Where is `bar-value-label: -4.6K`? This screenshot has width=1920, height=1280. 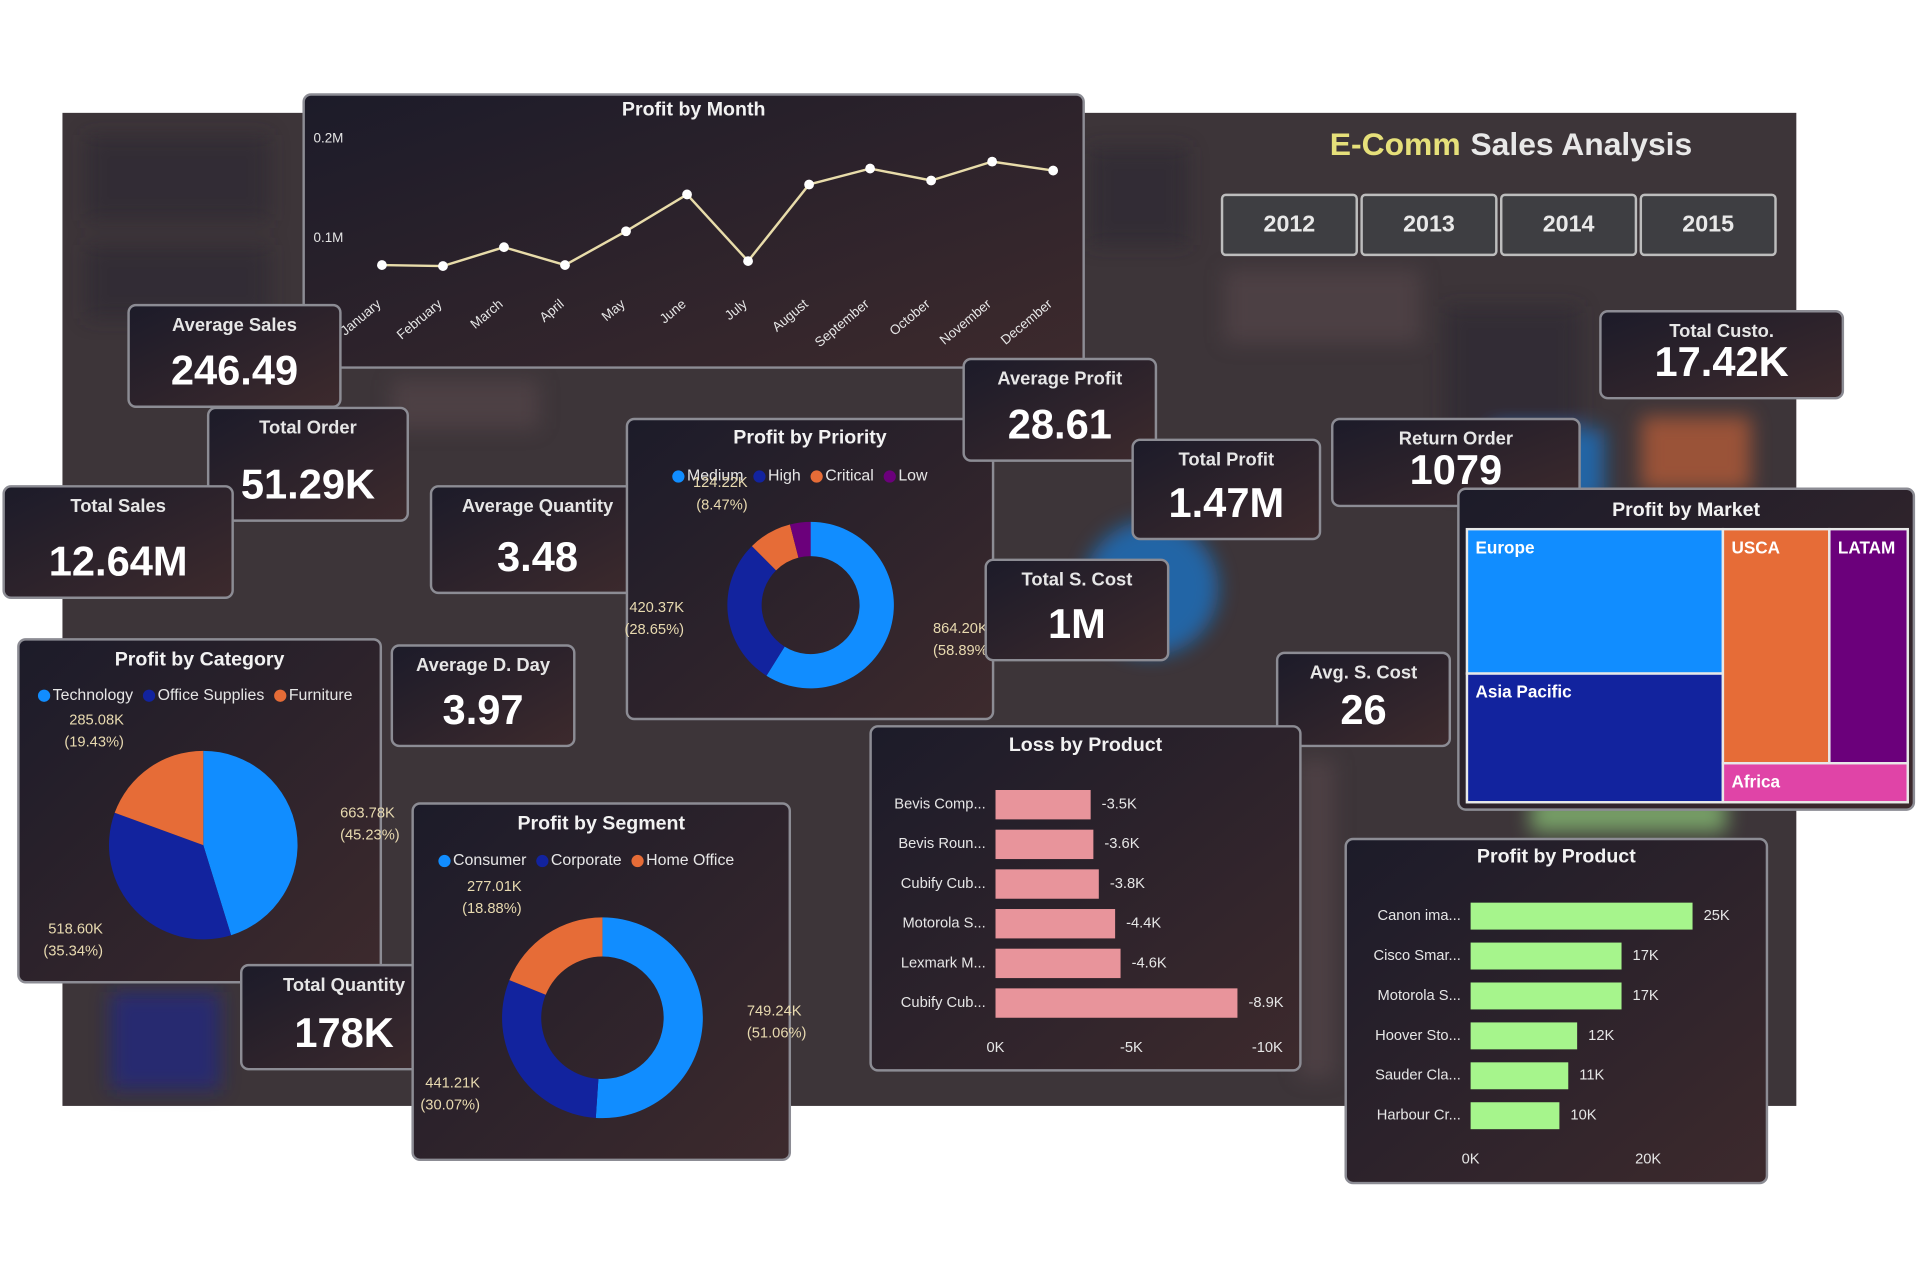
bar-value-label: -4.6K is located at coordinates (1149, 963).